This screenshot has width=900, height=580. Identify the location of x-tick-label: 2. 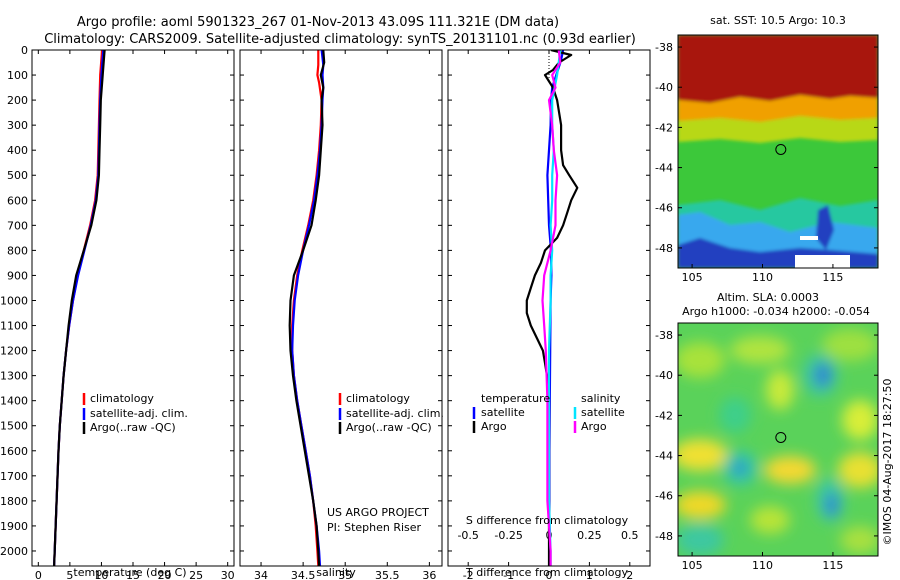
(629, 574).